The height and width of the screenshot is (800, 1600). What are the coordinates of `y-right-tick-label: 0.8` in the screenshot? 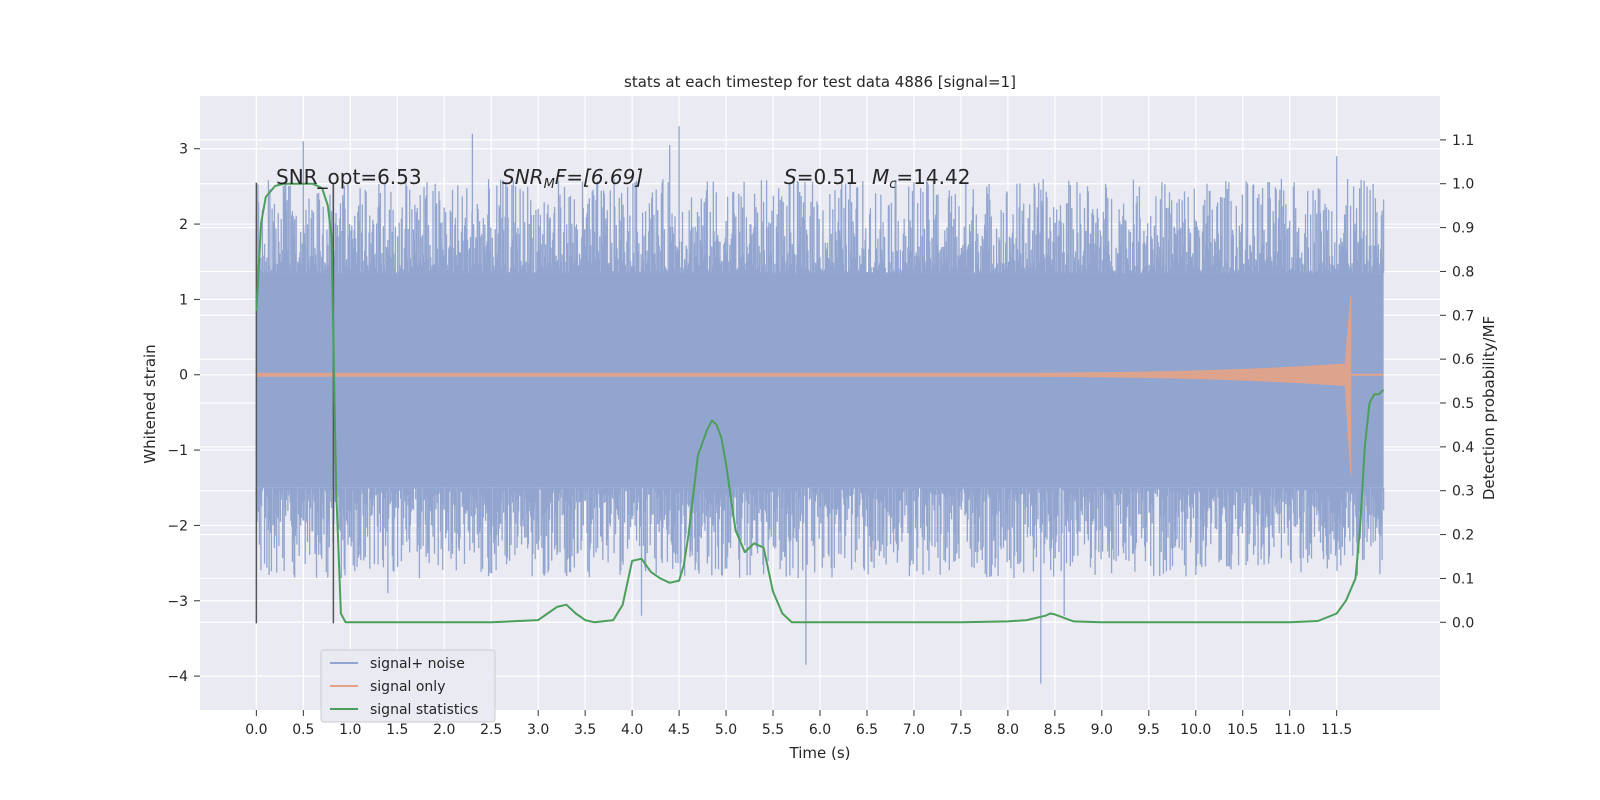 It's located at (1463, 272).